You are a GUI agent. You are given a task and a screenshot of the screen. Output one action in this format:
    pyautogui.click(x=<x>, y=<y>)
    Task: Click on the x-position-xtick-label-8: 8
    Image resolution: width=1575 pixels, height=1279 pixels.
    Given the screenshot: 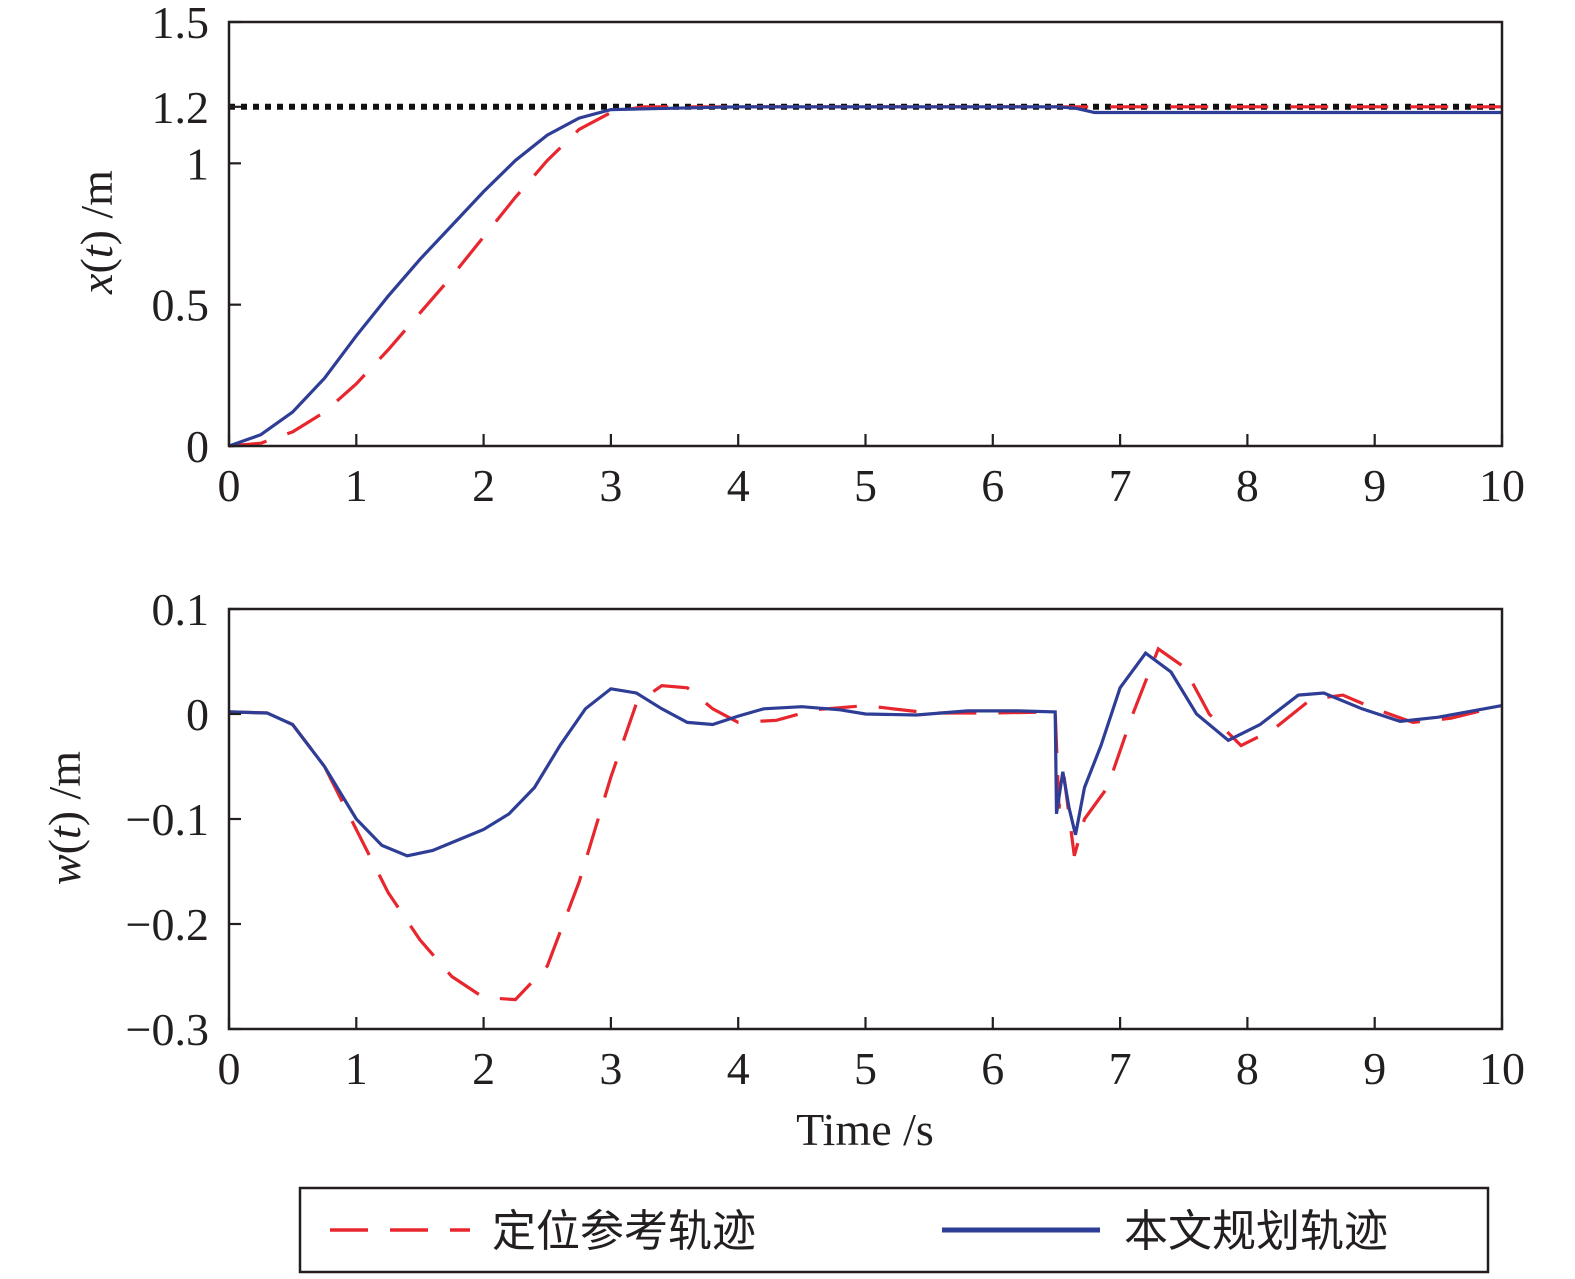 What is the action you would take?
    pyautogui.click(x=1247, y=485)
    